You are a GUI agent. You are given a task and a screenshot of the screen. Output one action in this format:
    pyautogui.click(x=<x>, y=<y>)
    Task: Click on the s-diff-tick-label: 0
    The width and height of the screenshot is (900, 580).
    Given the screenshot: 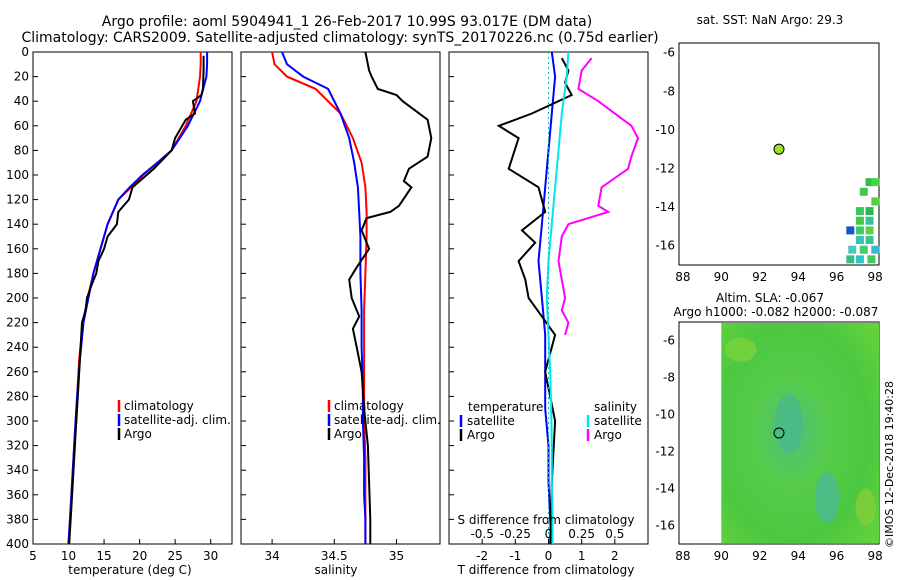 What is the action you would take?
    pyautogui.click(x=549, y=534)
    